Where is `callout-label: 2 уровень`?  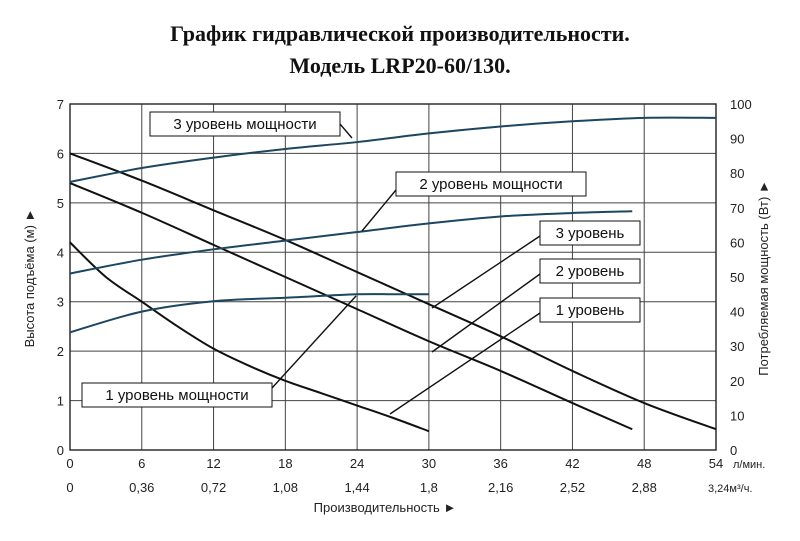 callout-label: 2 уровень is located at coordinates (590, 271).